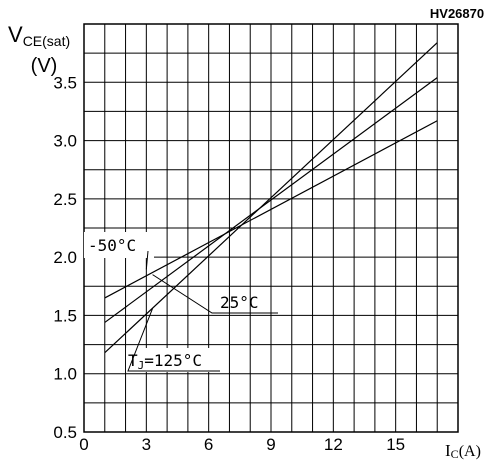  Describe the element at coordinates (65, 315) in the screenshot. I see `y-tick-label: 1.5` at that location.